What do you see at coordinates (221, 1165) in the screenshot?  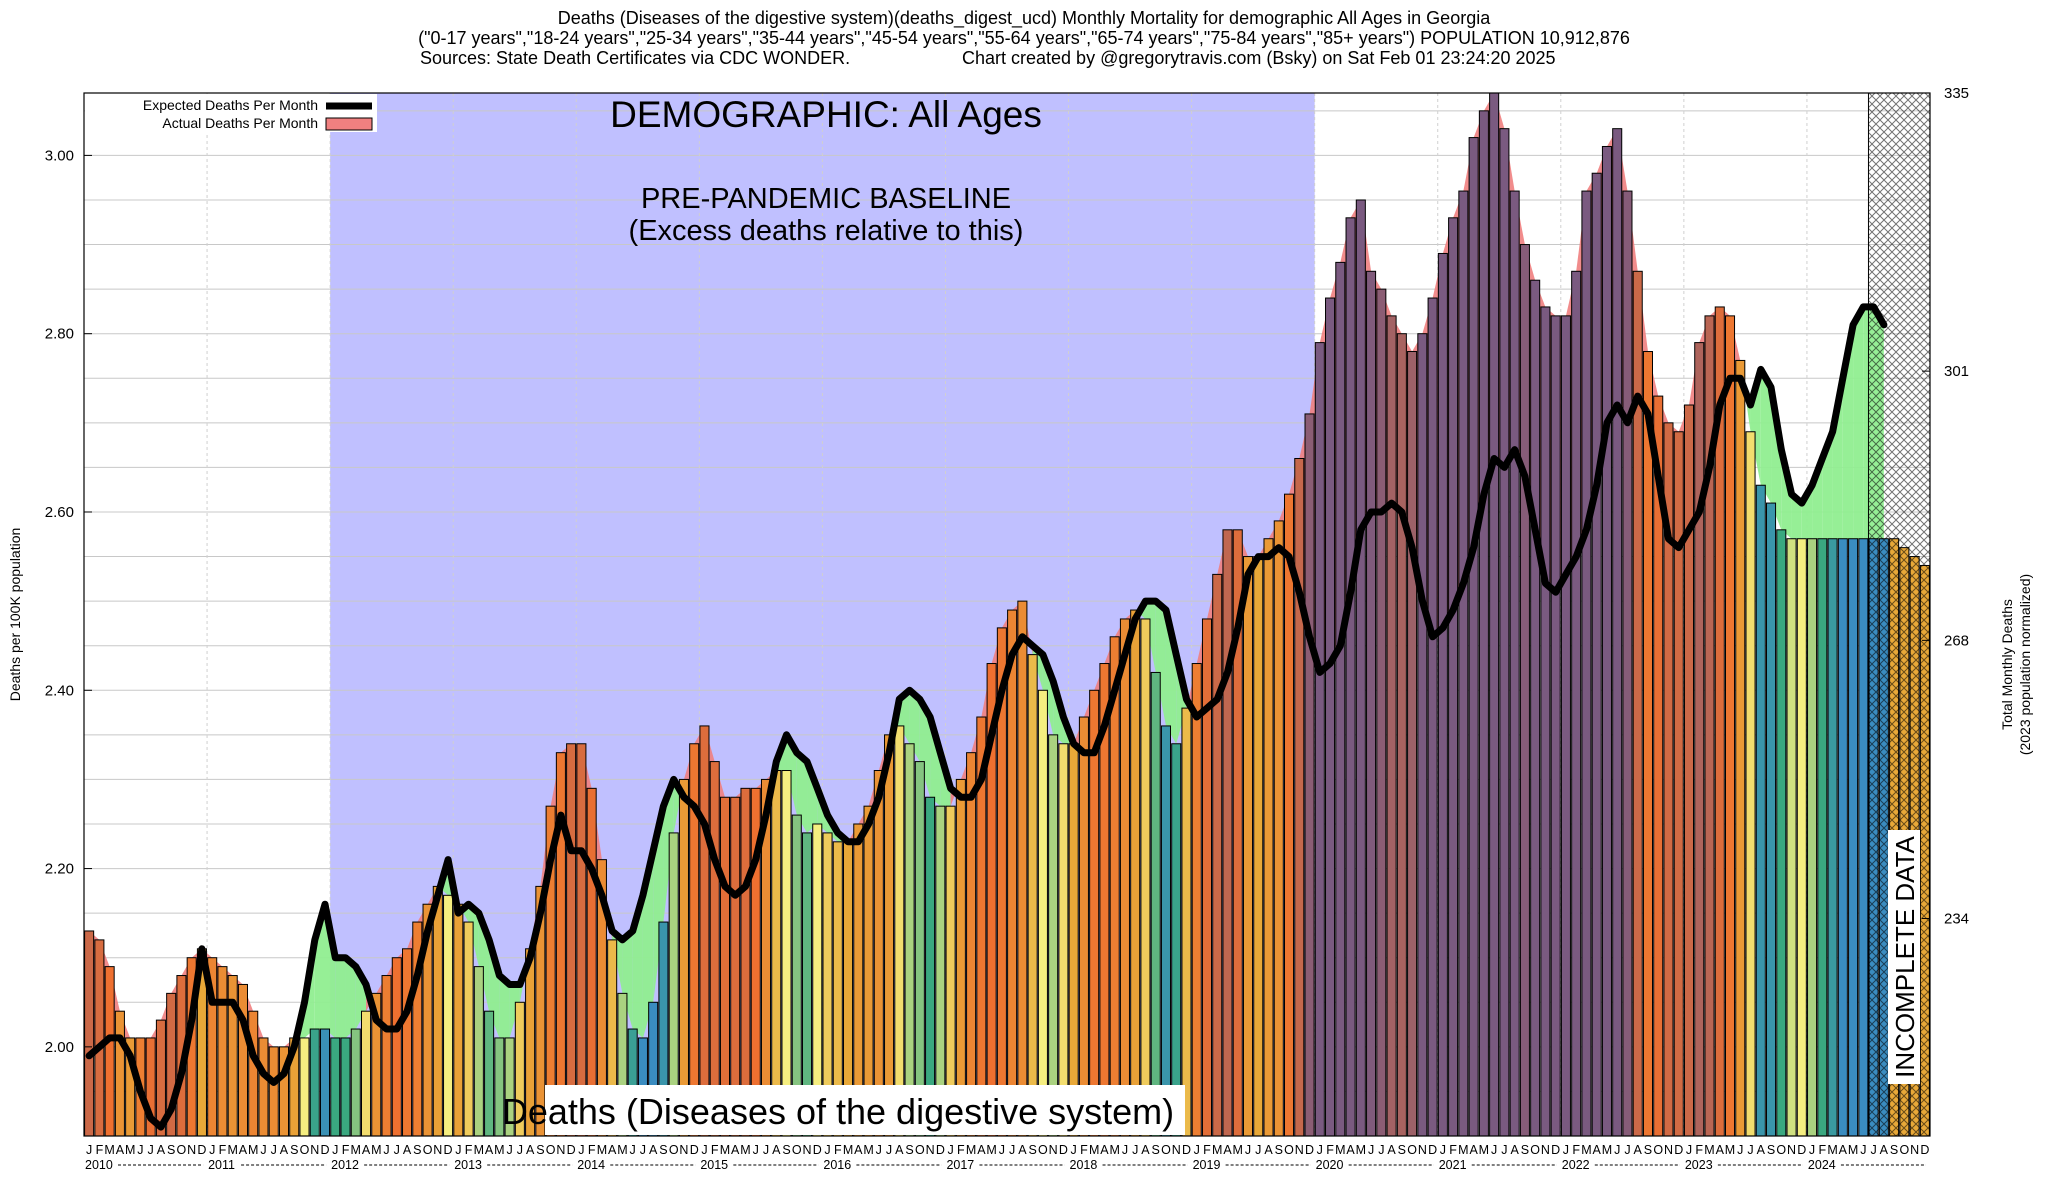 I see `x-year-label: 2011` at bounding box center [221, 1165].